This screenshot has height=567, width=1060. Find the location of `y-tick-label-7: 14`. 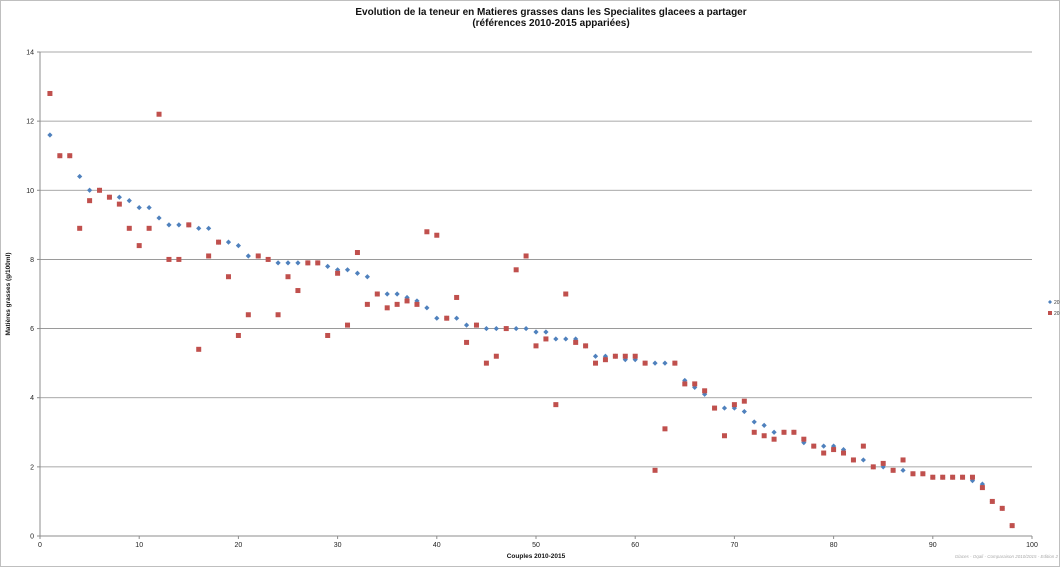

y-tick-label-7: 14 is located at coordinates (30, 53).